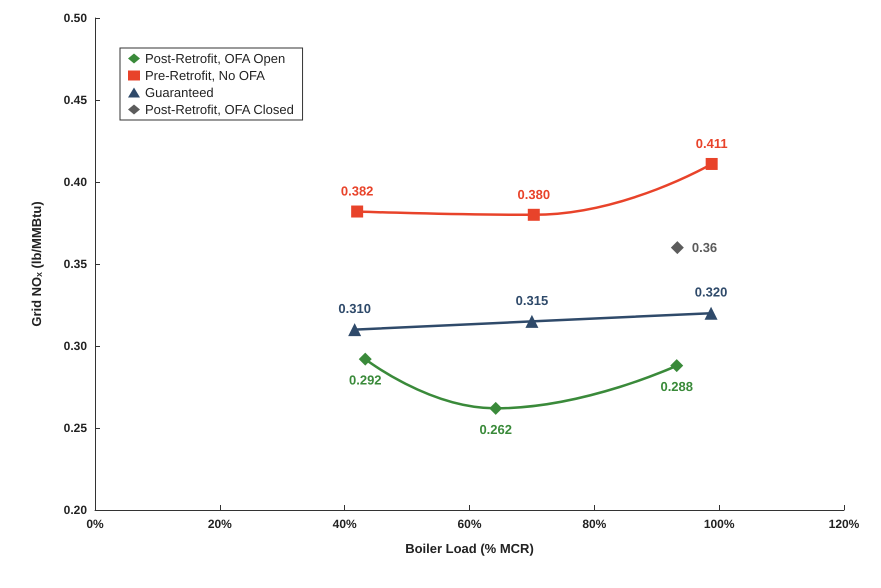  What do you see at coordinates (532, 300) in the screenshot?
I see `data-label: 0.315` at bounding box center [532, 300].